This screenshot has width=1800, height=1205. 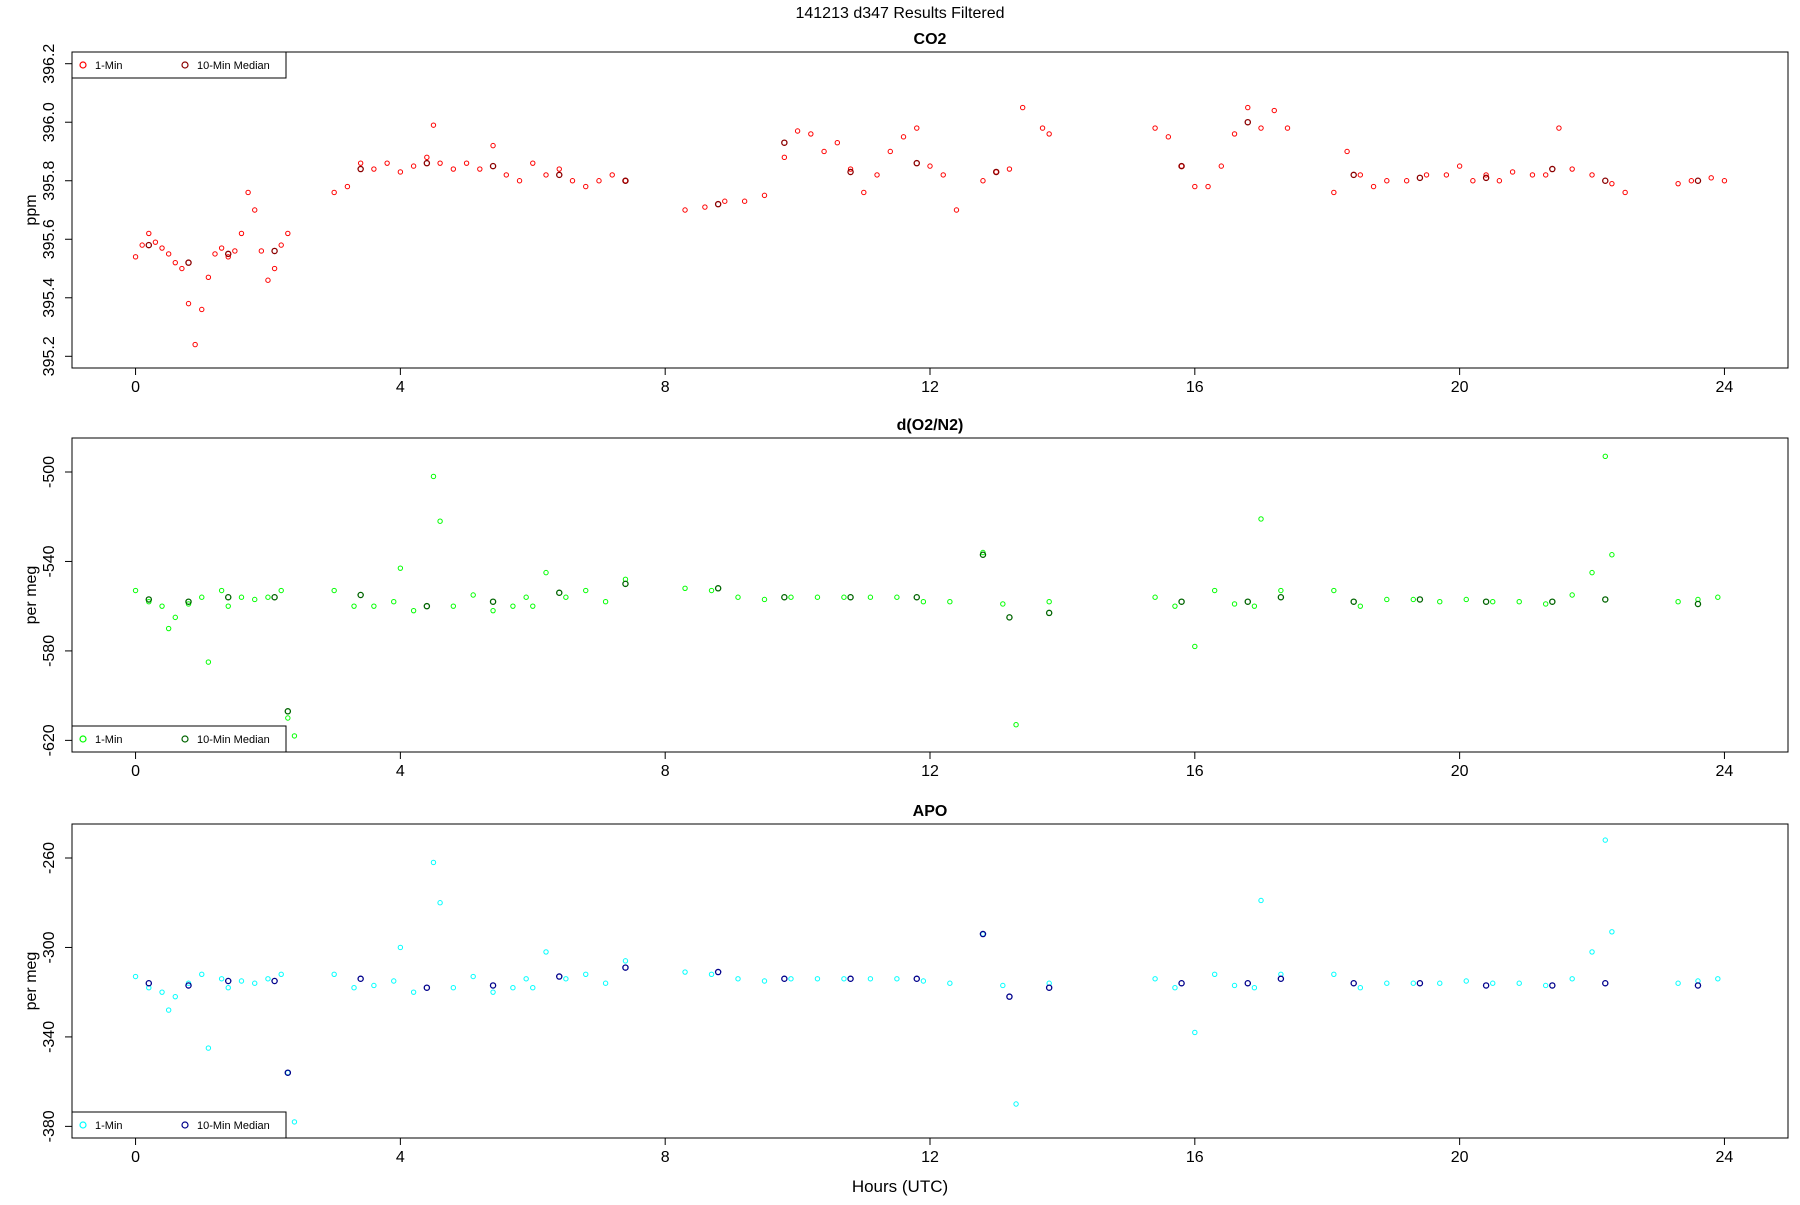 I want to click on co2-legend-marker, so click(x=83, y=65).